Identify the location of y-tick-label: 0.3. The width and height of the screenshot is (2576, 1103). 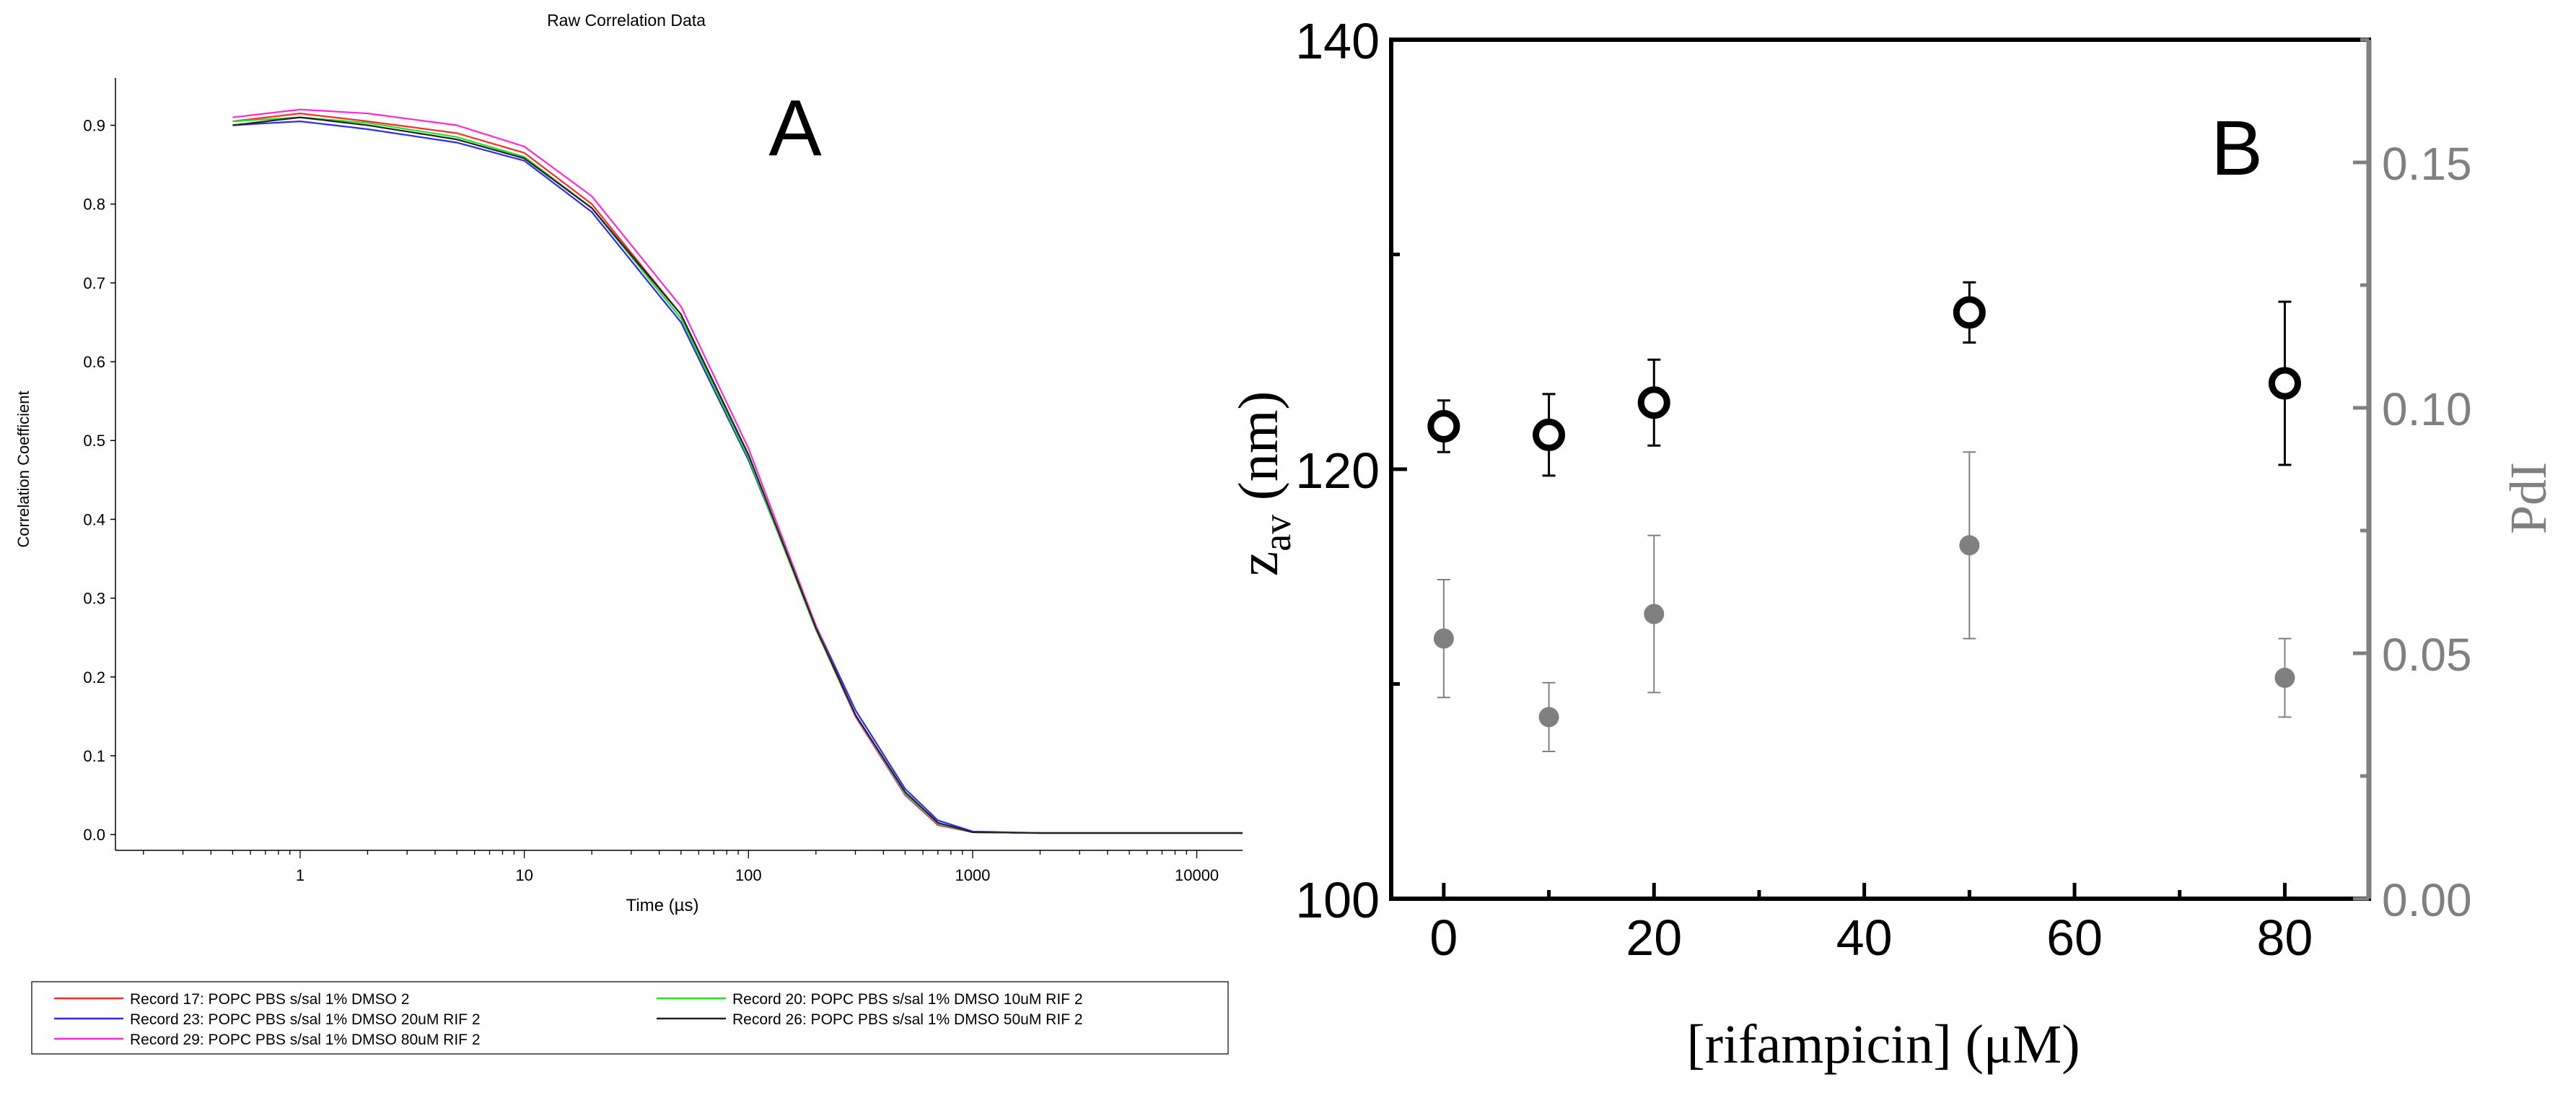
(94, 599).